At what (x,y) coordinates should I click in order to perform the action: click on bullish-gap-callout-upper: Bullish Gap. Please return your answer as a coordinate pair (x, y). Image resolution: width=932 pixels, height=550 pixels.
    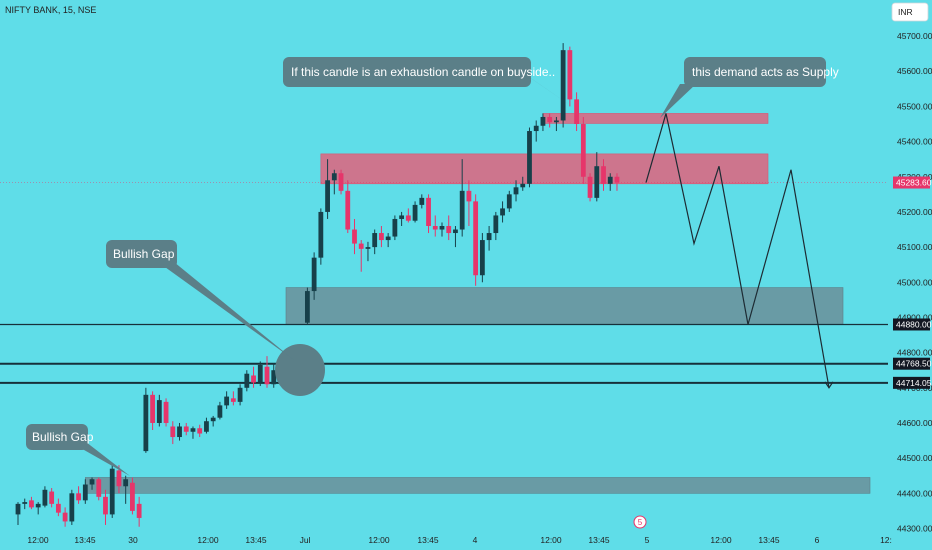
    Looking at the image, I should click on (215, 318).